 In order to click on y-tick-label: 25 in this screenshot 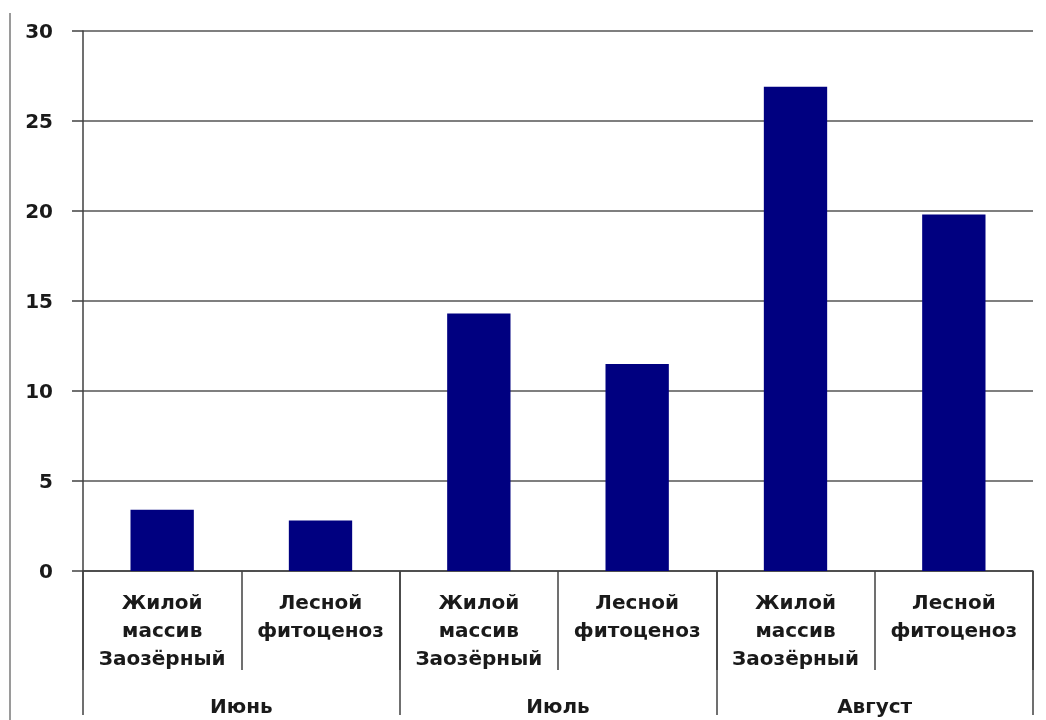, I will do `click(39, 121)`.